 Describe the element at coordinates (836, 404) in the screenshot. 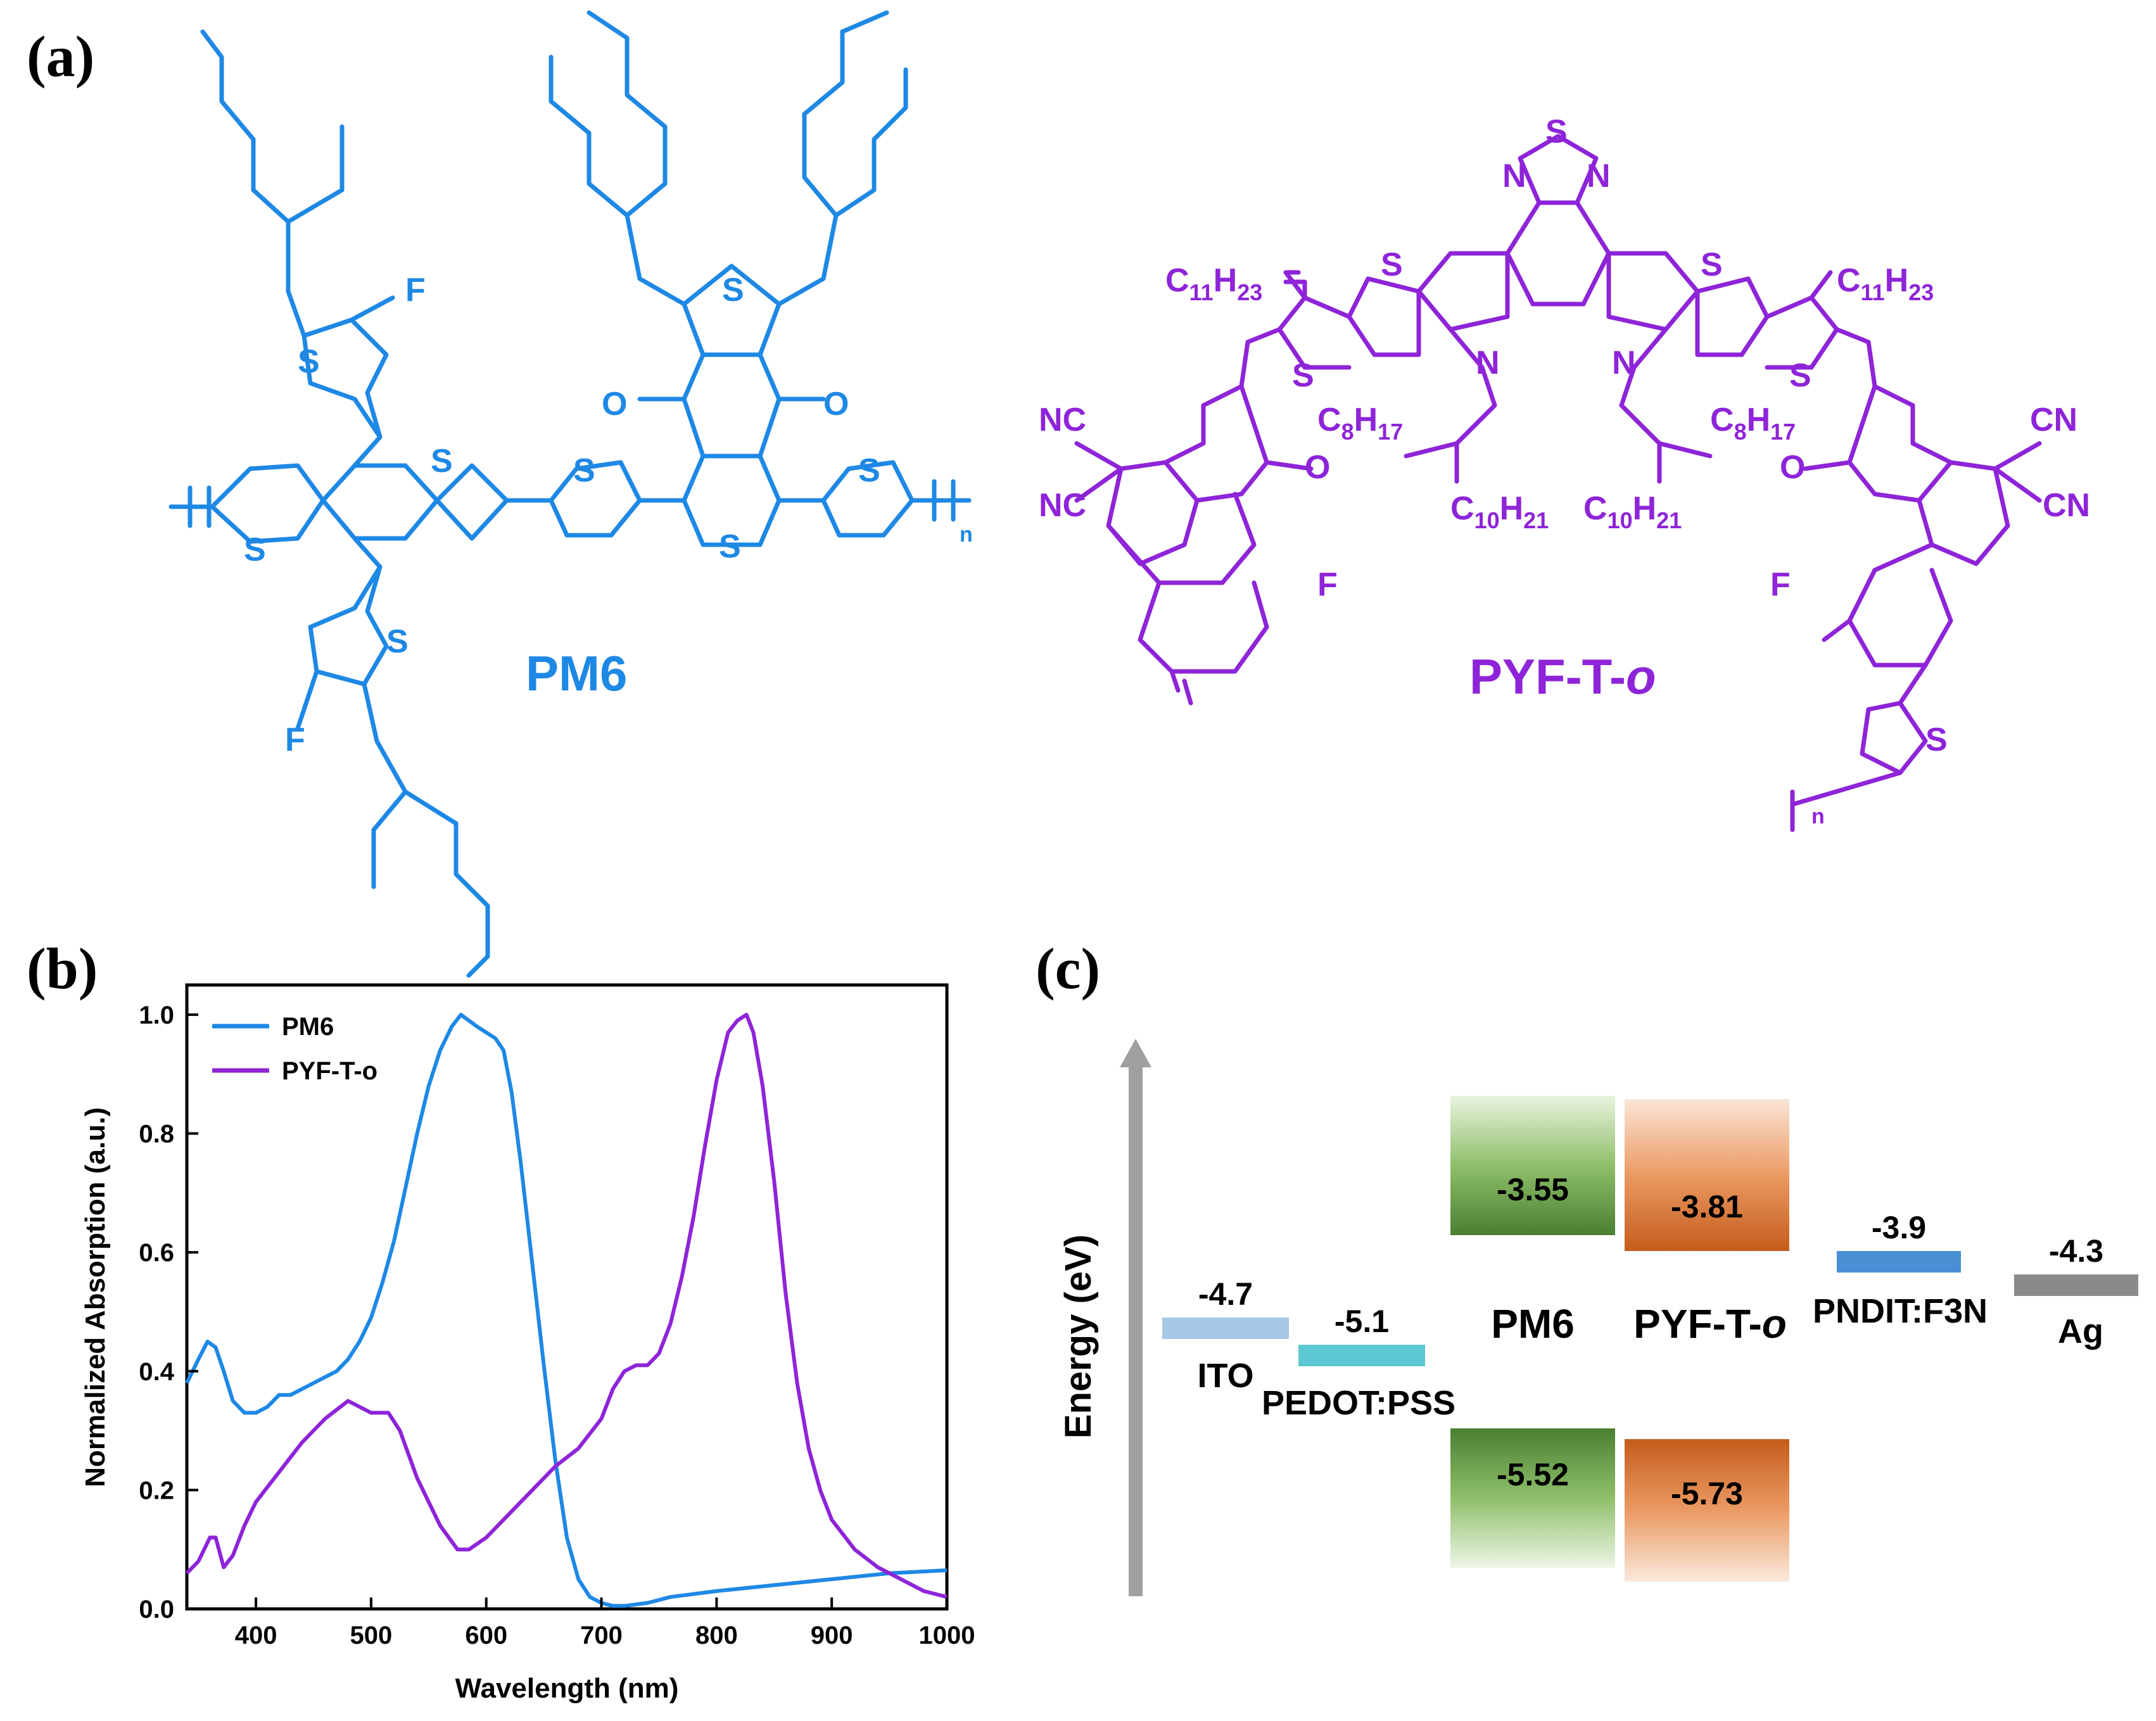

I see `pm6-atom-o-right: O` at that location.